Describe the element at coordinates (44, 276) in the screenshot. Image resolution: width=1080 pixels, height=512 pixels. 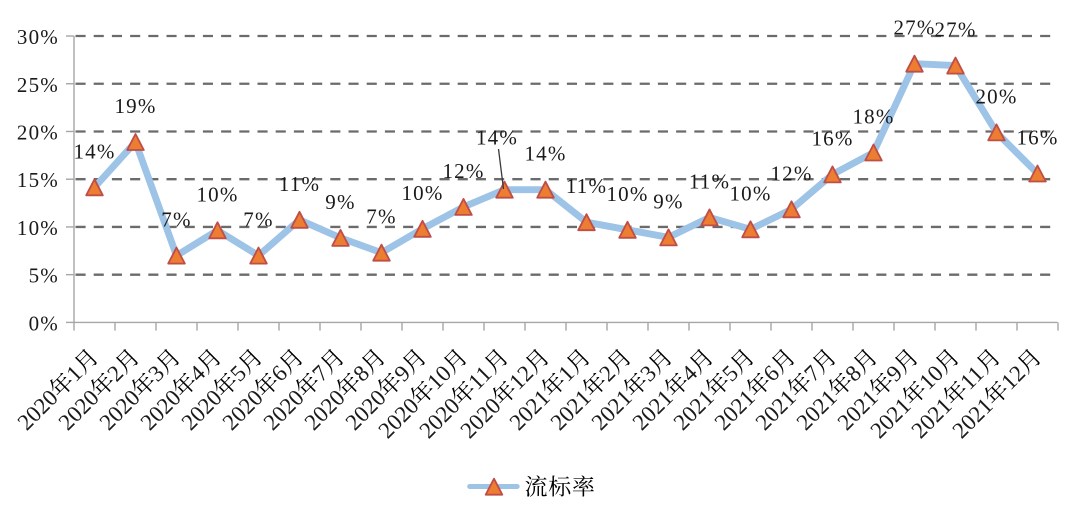
I see `svg-text: 5%` at that location.